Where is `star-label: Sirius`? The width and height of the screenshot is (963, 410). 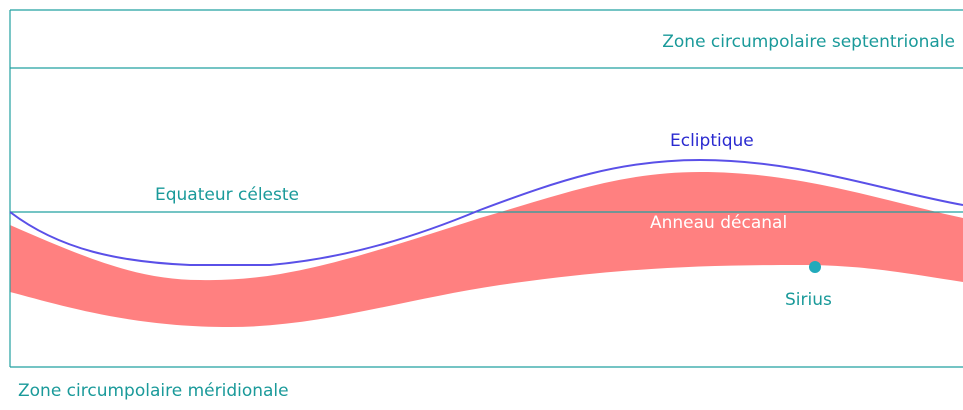 star-label: Sirius is located at coordinates (808, 300).